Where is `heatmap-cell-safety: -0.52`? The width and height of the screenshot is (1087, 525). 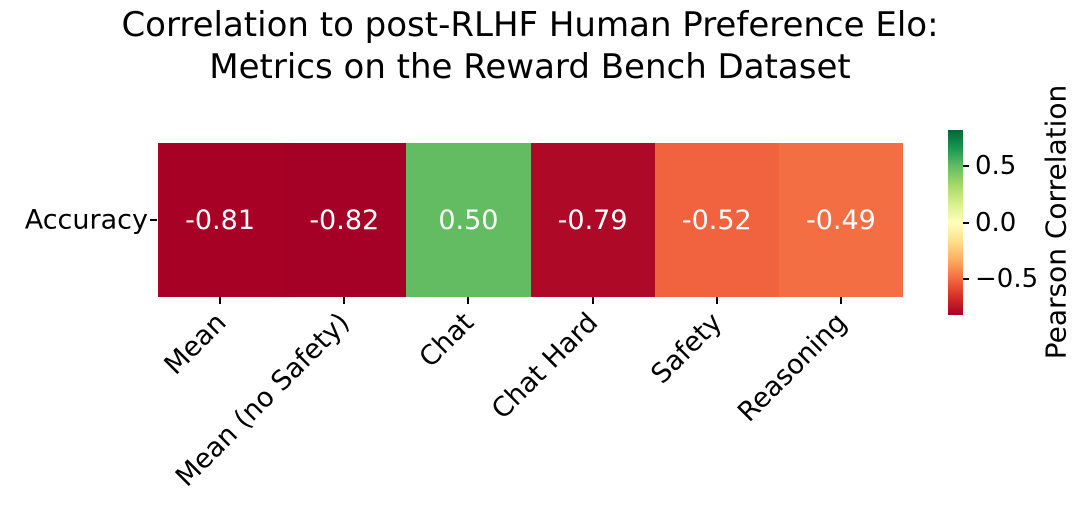
heatmap-cell-safety: -0.52 is located at coordinates (716, 220).